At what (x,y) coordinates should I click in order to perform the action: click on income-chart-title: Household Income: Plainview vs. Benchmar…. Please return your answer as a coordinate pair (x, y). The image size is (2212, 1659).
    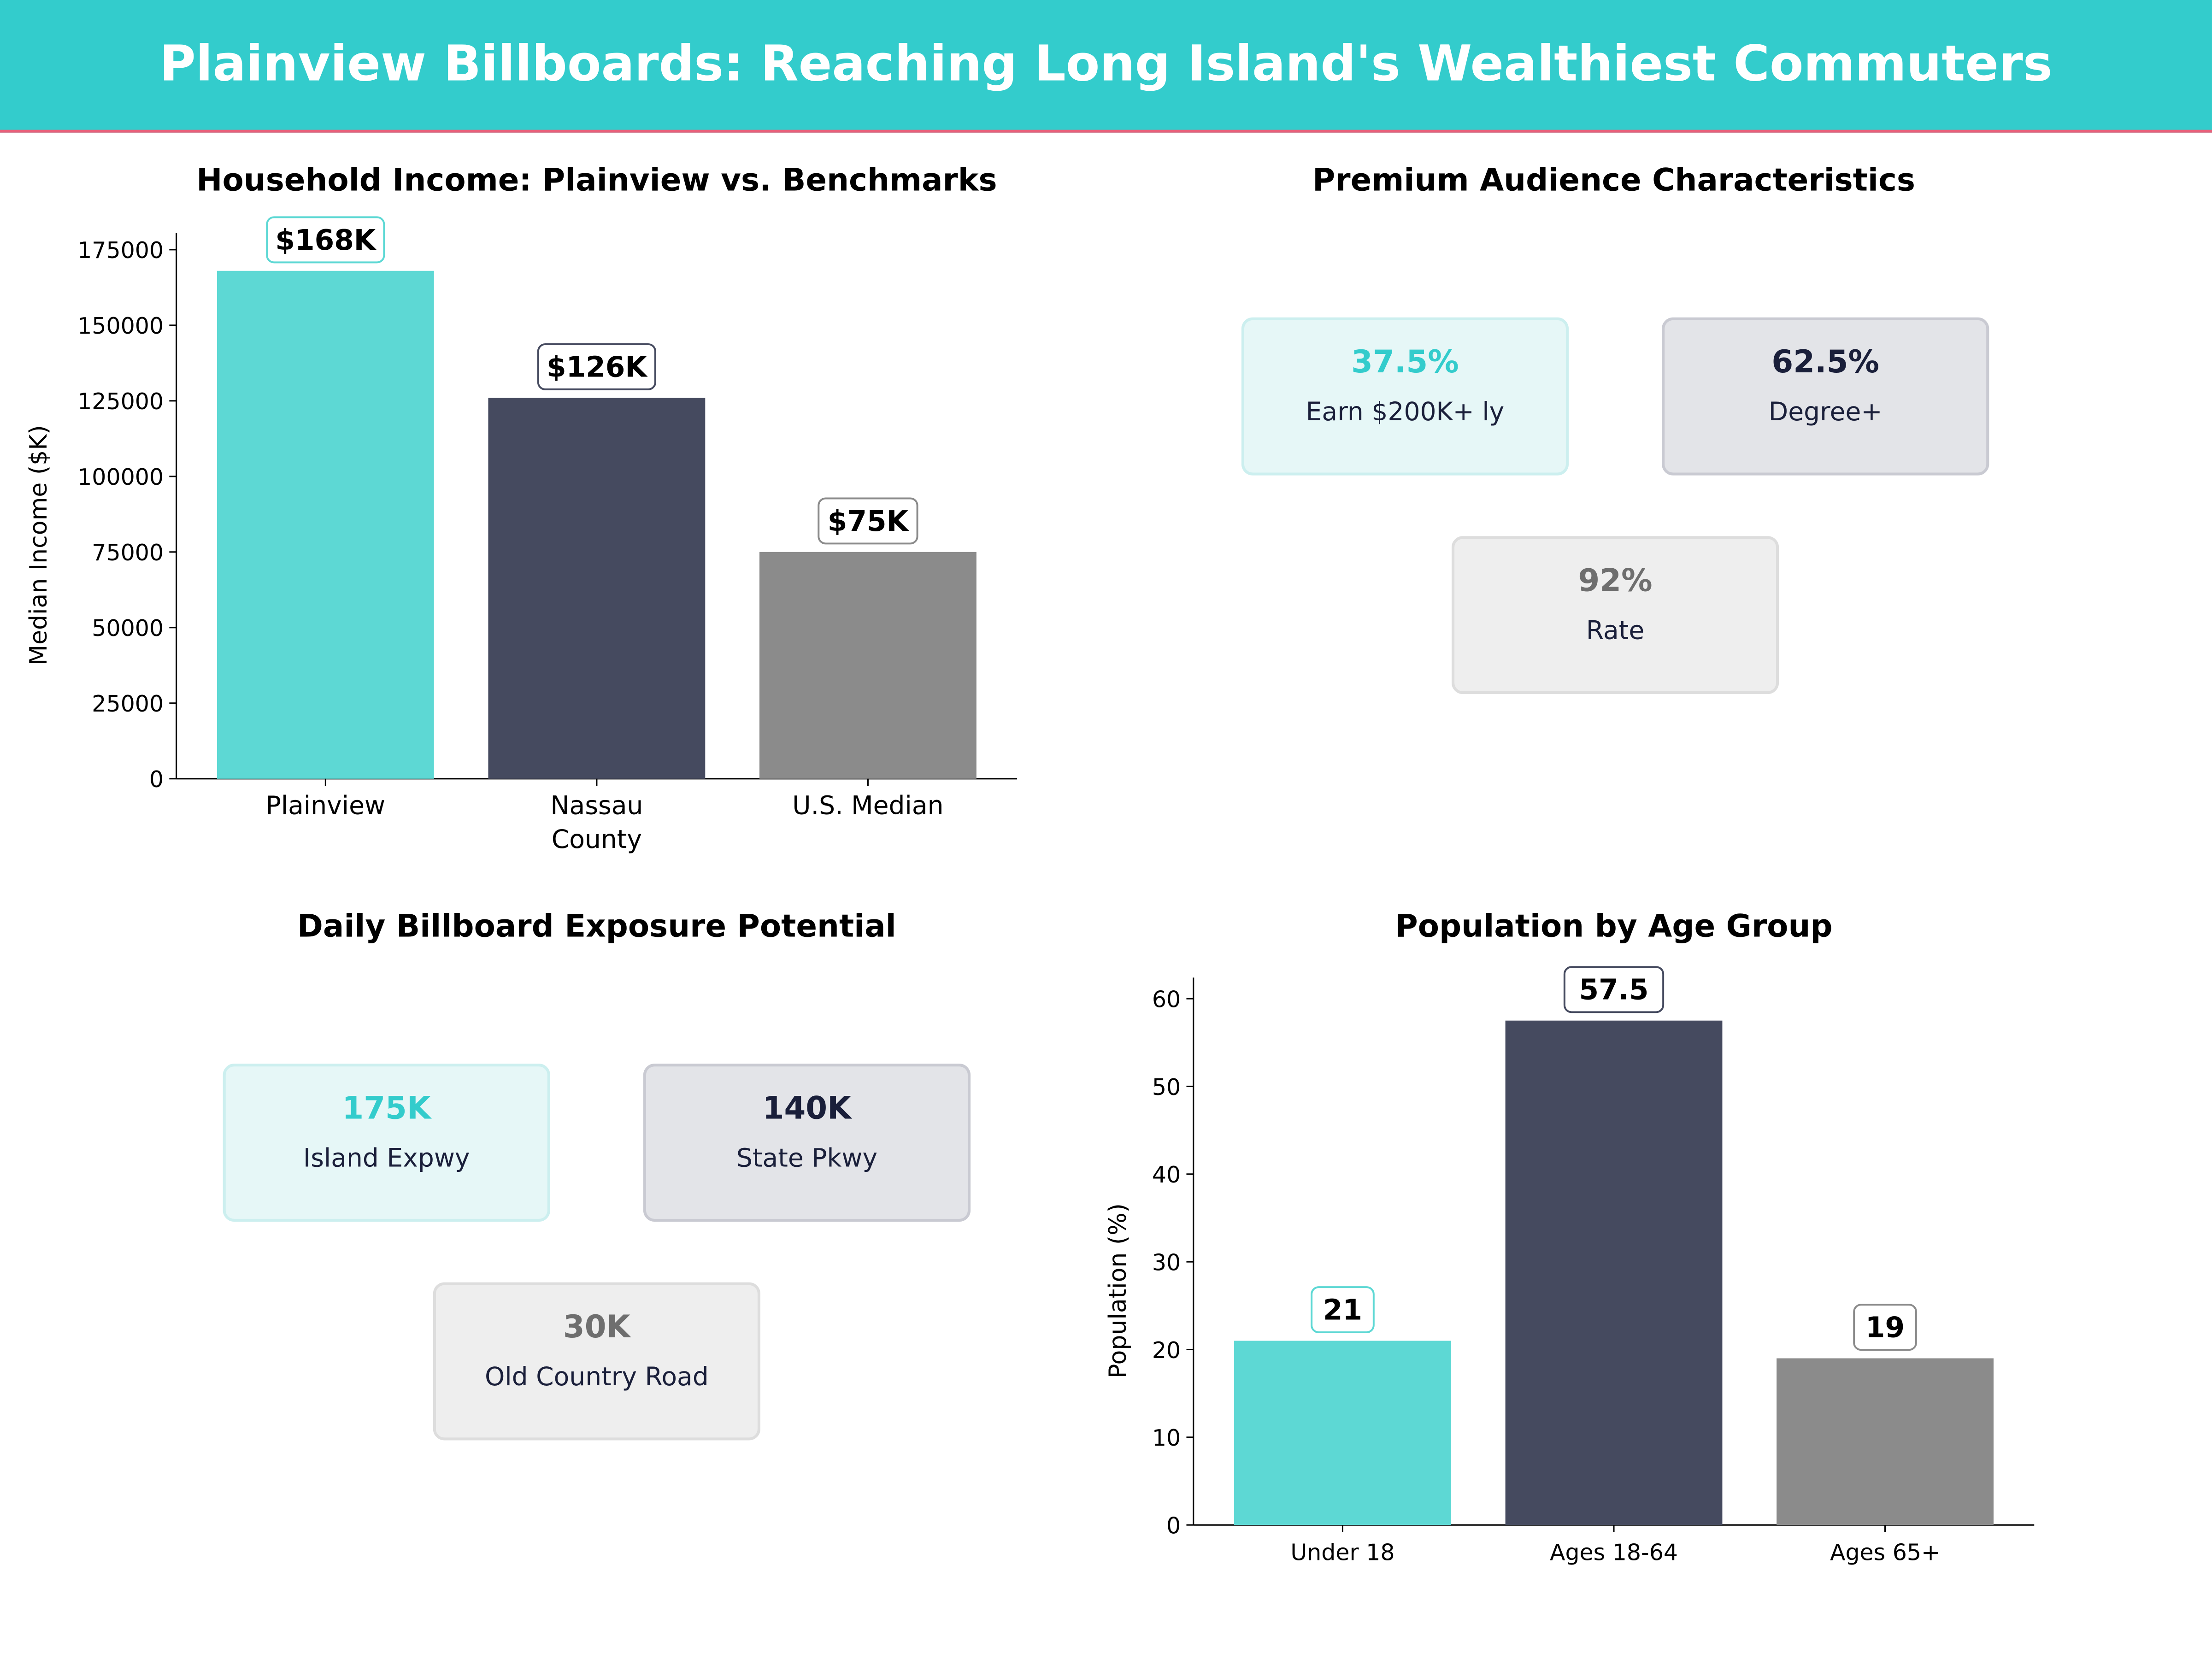
    Looking at the image, I should click on (596, 181).